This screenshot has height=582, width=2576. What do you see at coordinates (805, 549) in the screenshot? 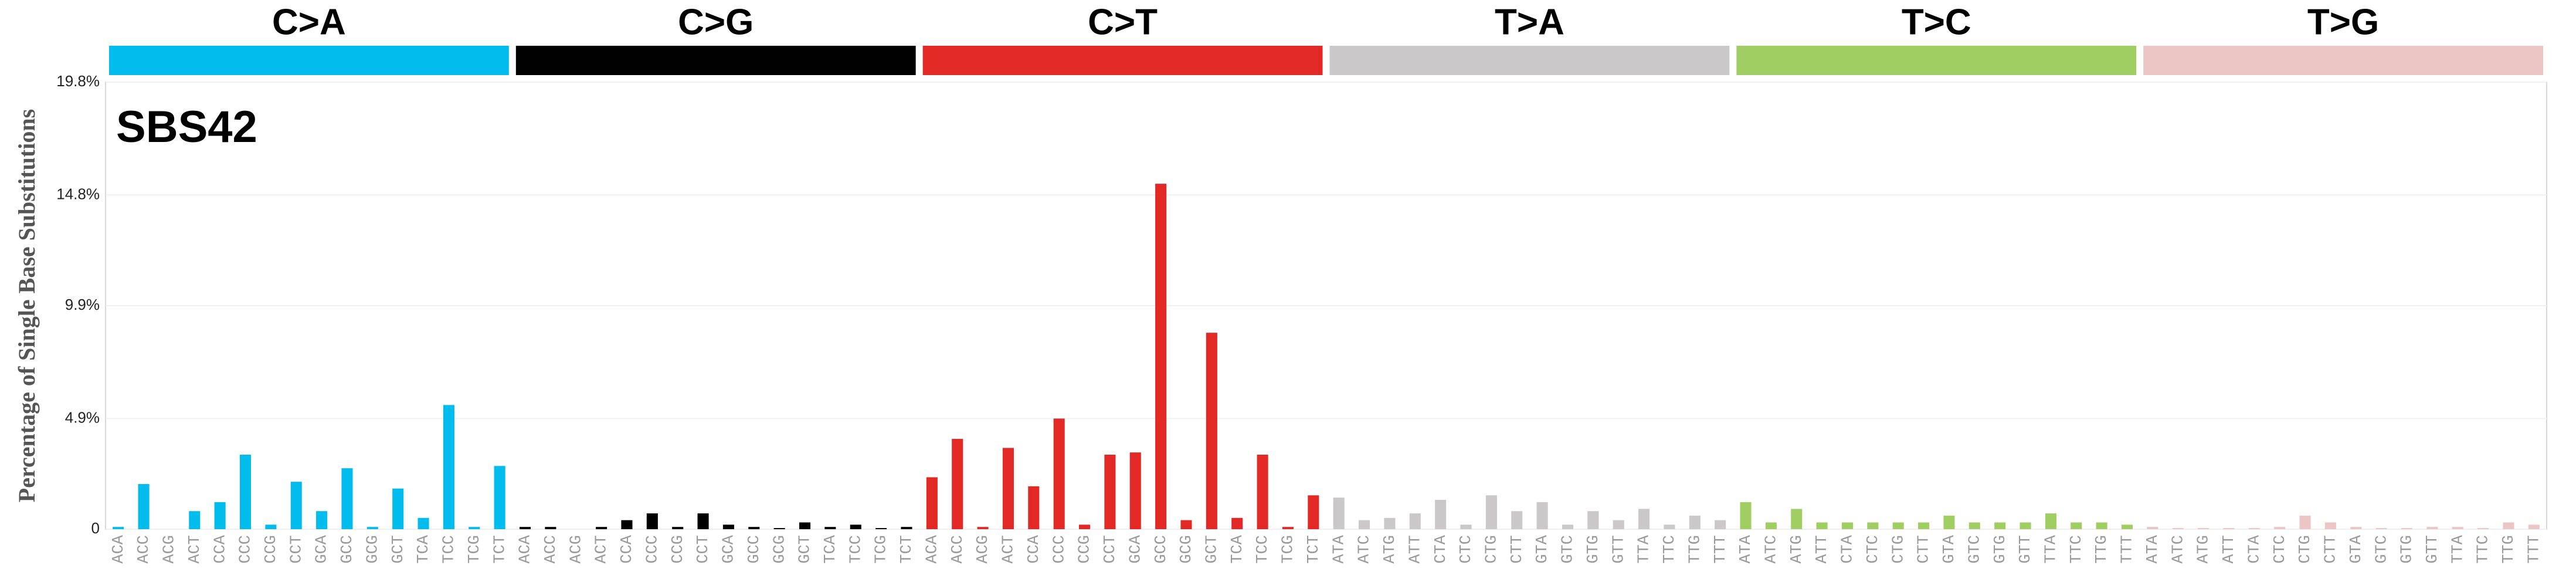
I see `x-tick-label: GCT` at bounding box center [805, 549].